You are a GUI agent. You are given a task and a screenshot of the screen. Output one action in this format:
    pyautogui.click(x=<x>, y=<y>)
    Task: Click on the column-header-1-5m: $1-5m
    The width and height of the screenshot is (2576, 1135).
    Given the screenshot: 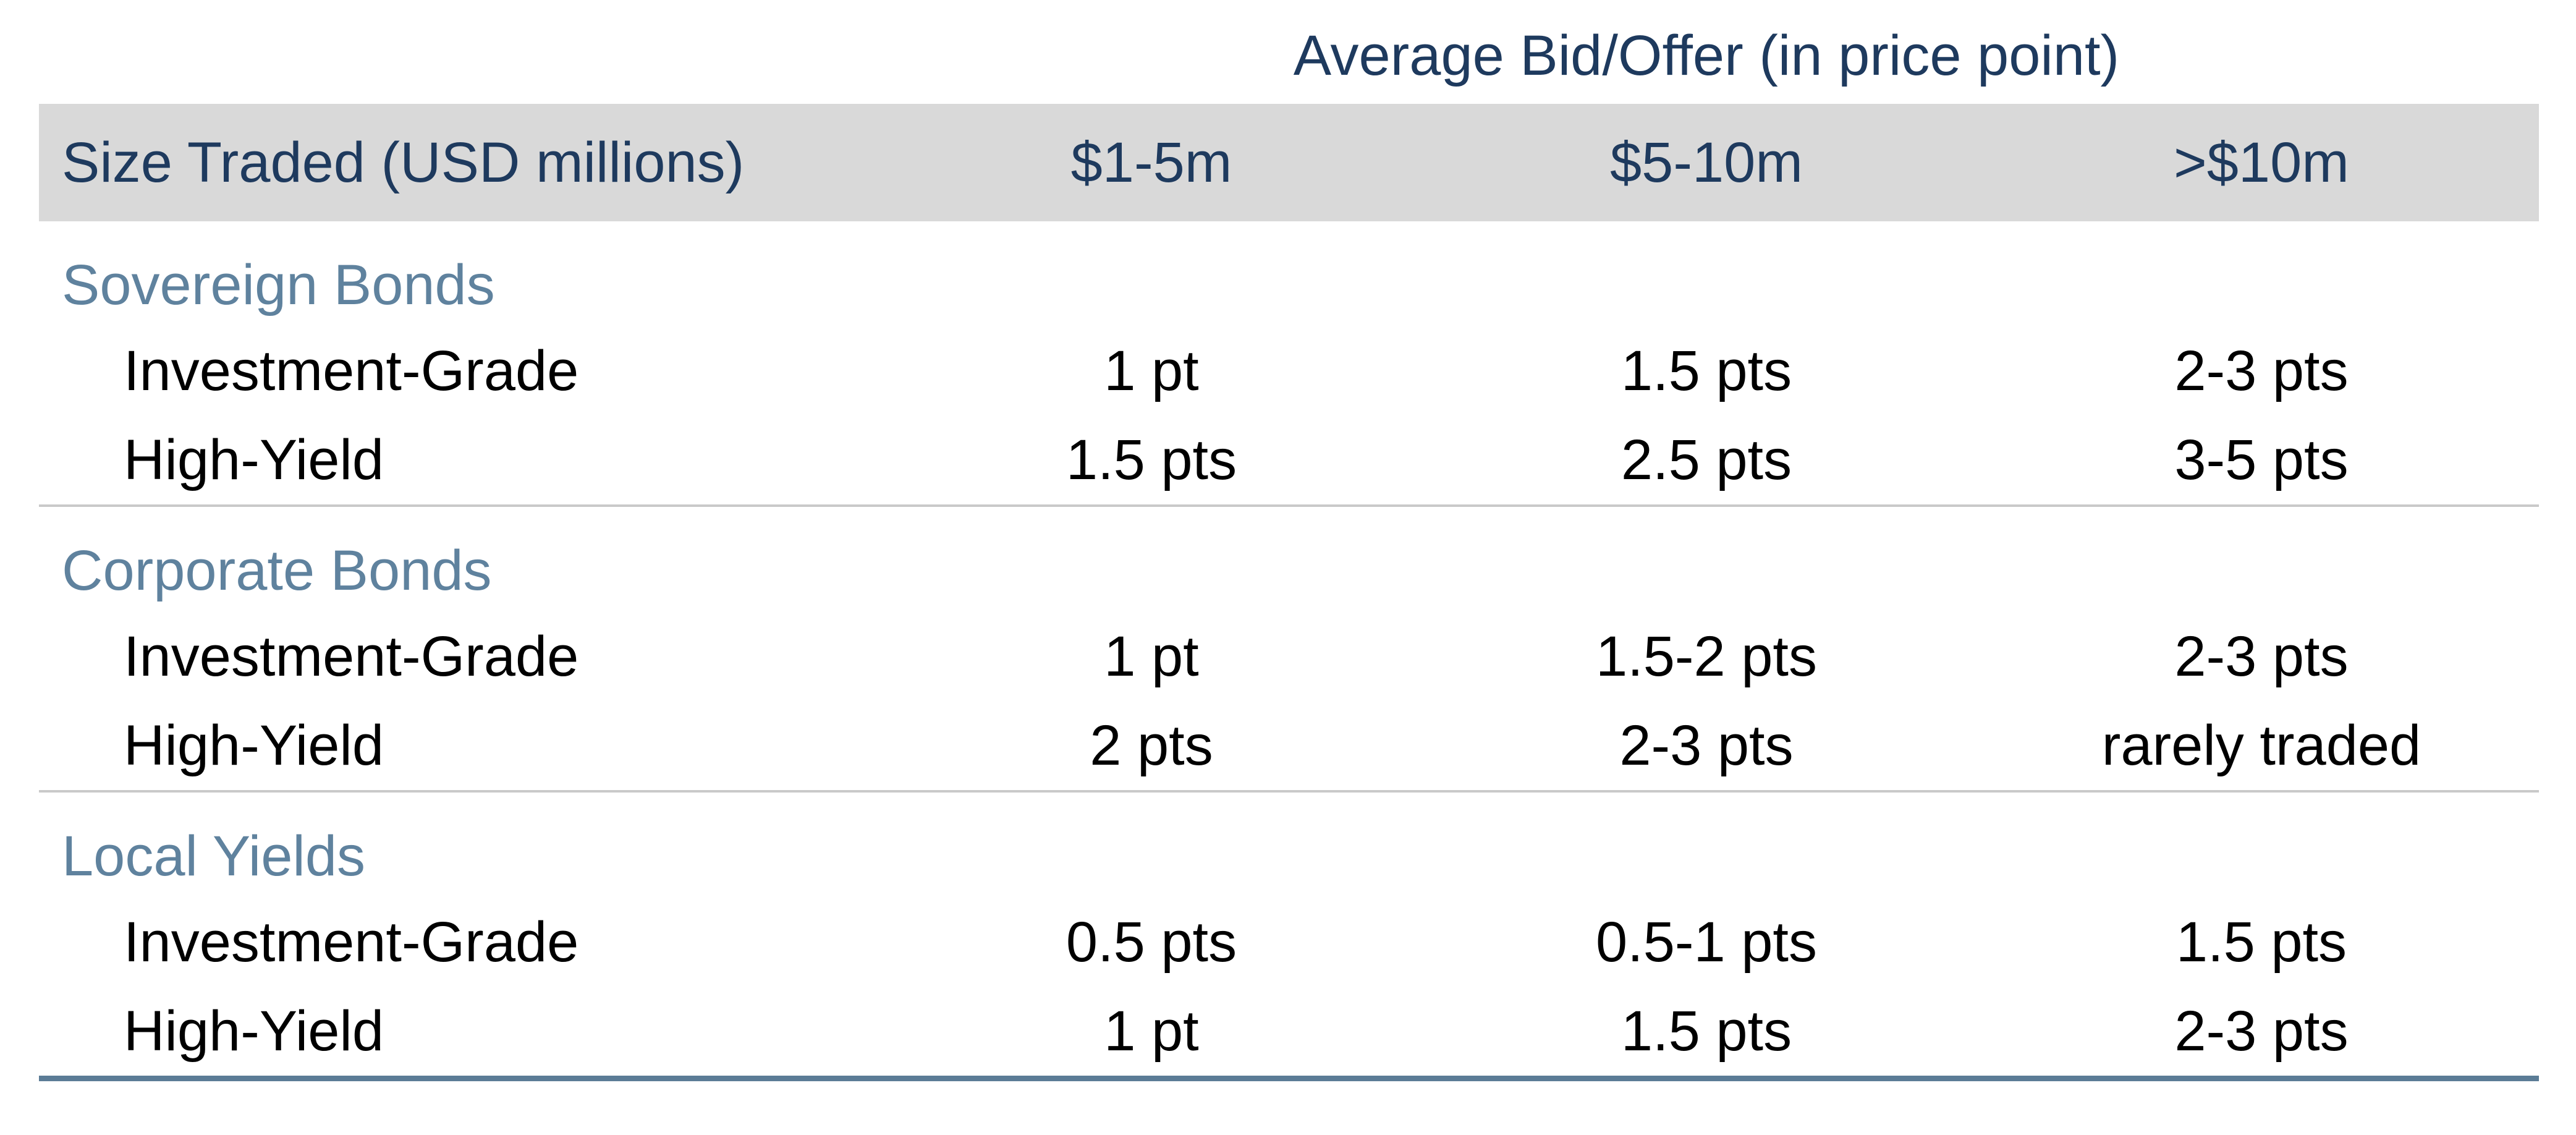 What is the action you would take?
    pyautogui.click(x=1151, y=162)
    